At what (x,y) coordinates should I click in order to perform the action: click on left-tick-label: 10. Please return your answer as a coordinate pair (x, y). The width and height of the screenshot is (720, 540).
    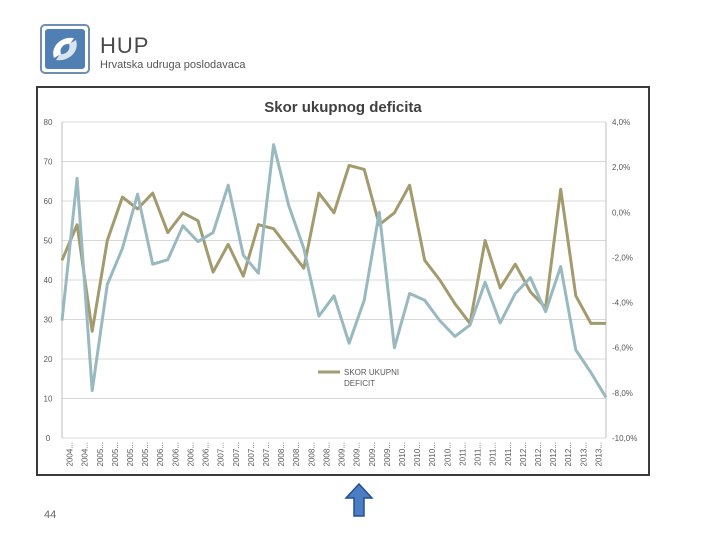
    Looking at the image, I should click on (48, 399).